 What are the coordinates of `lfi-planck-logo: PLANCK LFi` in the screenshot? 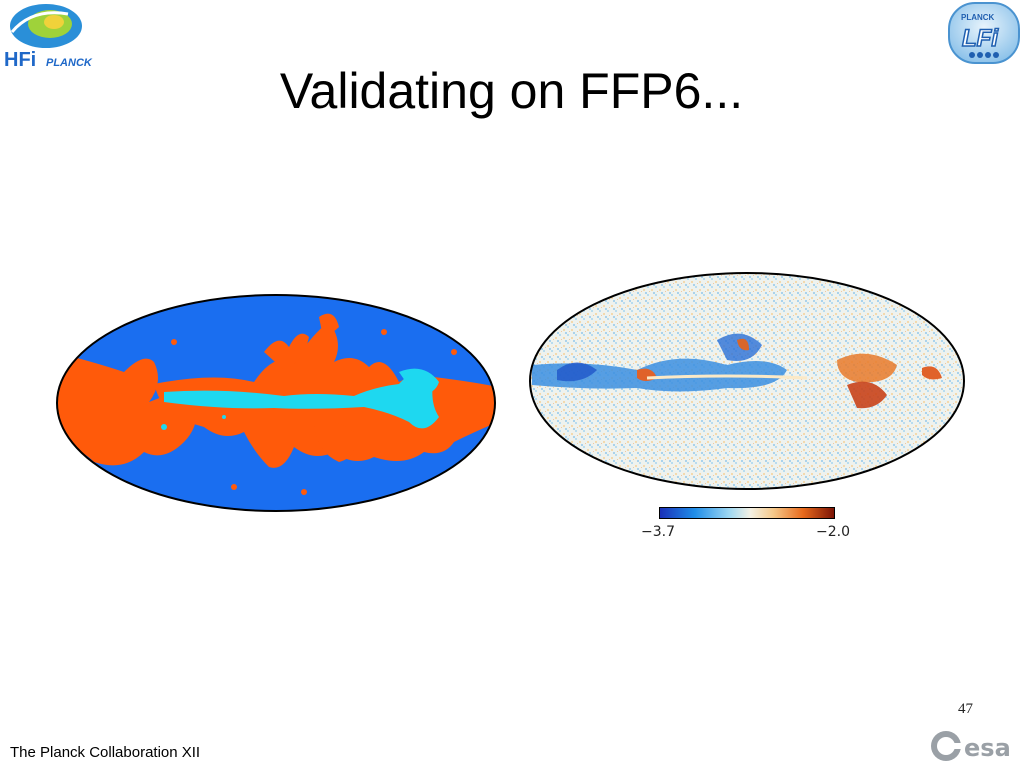 It's located at (984, 35).